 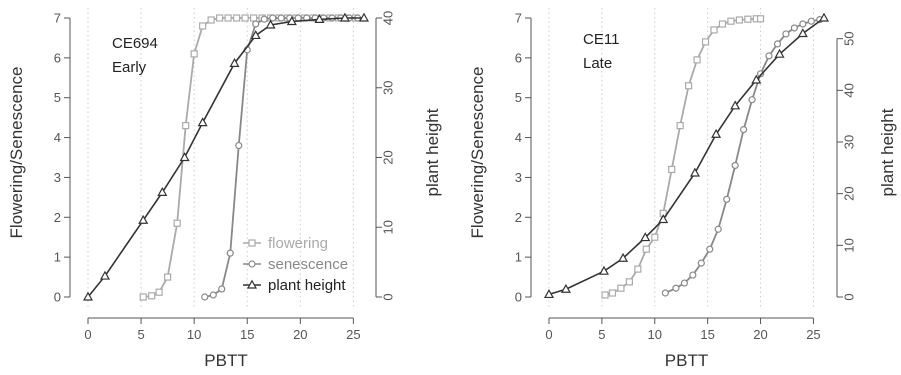 What do you see at coordinates (135, 43) in the screenshot?
I see `genotype-label: CE694` at bounding box center [135, 43].